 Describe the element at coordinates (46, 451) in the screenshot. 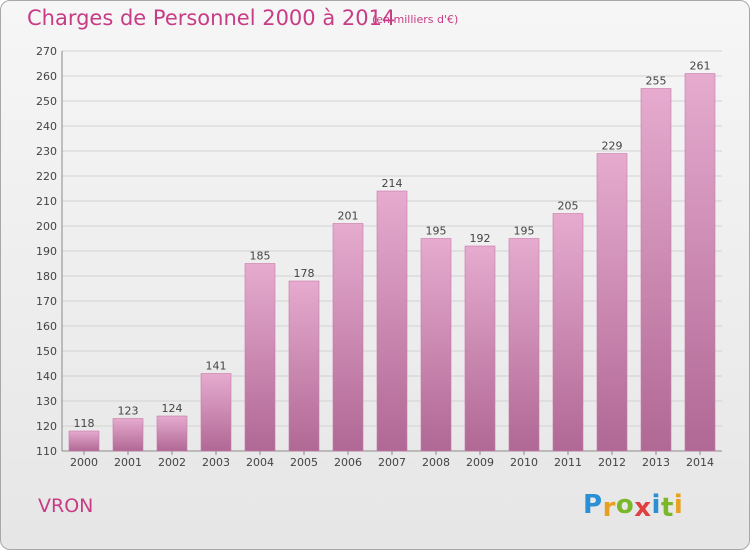

I see `y-tick-label: 110` at that location.